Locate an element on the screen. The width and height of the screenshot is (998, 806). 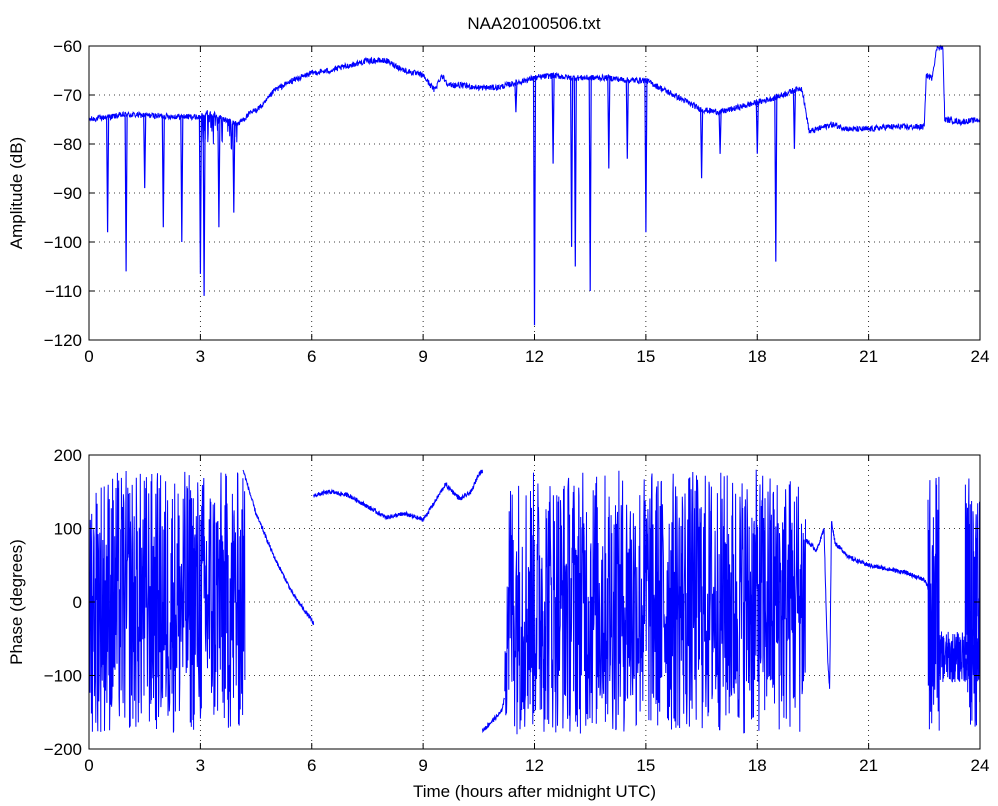
y-tick-label: −60 is located at coordinates (67, 46).